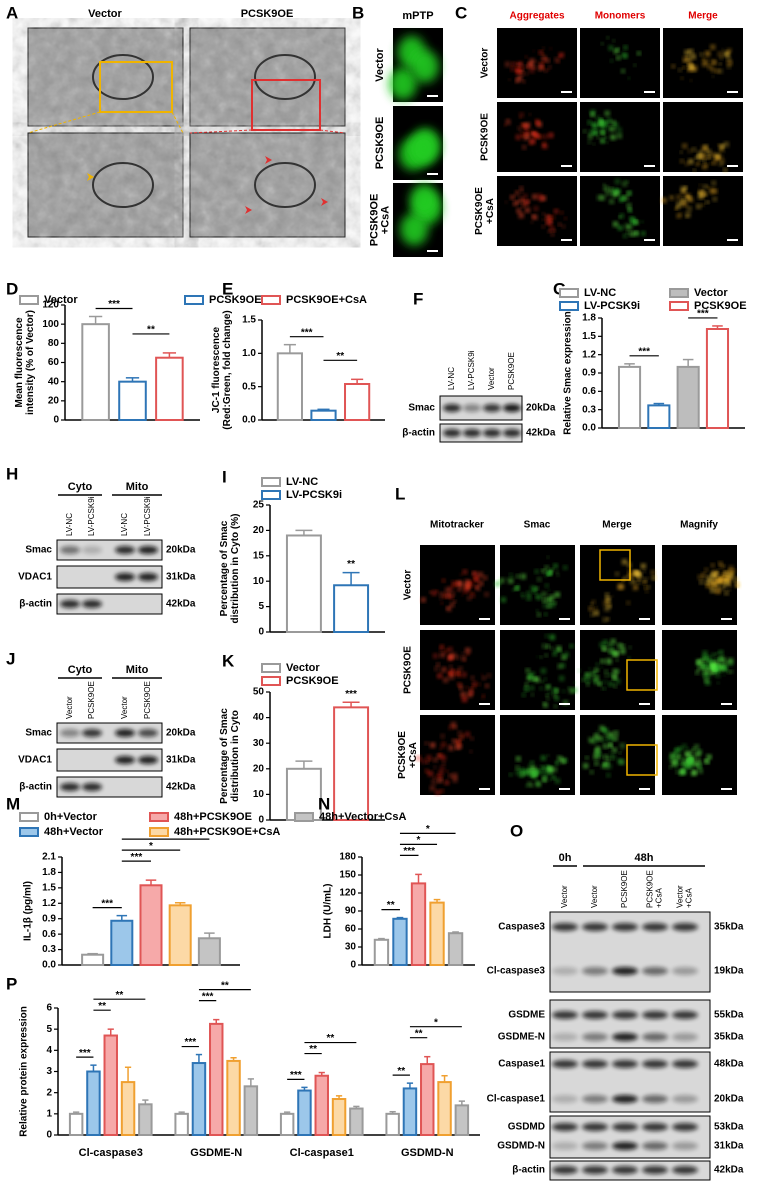 Image resolution: width=758 pixels, height=1185 pixels. Describe the element at coordinates (589, 318) in the screenshot. I see `y-tick-label: 1.8` at that location.